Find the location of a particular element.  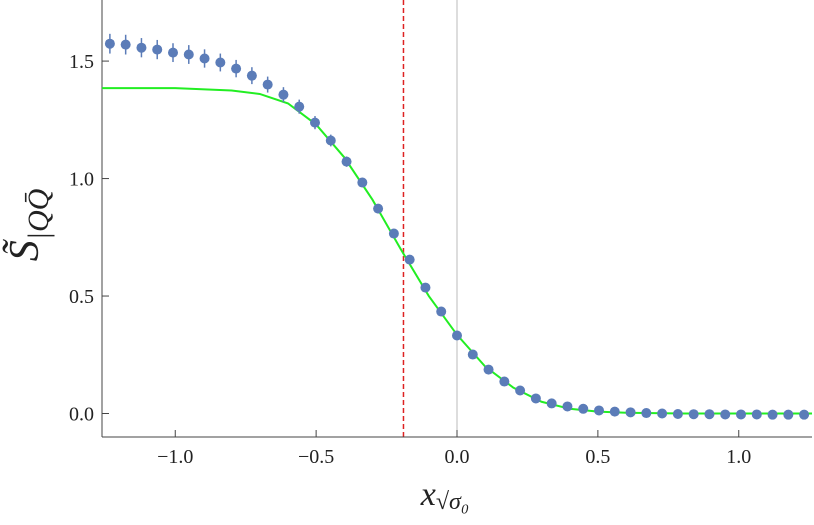

y-axis-label: S̃|QQ̄ is located at coordinates (28, 224).